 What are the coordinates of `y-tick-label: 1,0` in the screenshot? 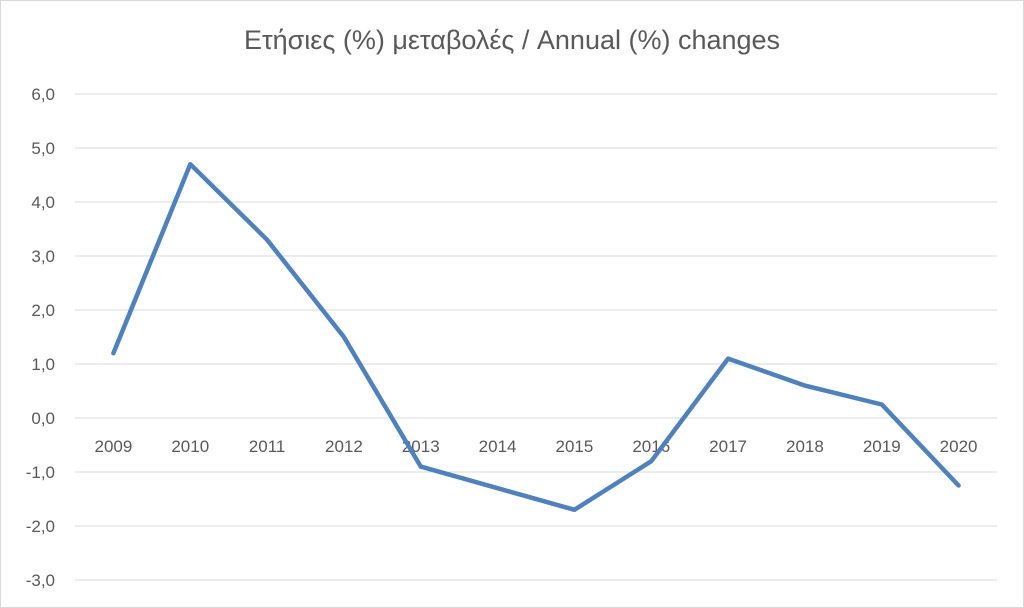 It's located at (43, 364).